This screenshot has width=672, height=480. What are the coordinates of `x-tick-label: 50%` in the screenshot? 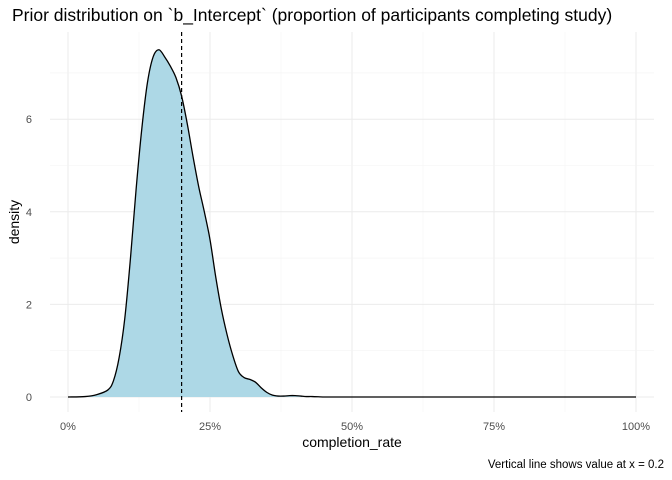 It's located at (352, 427).